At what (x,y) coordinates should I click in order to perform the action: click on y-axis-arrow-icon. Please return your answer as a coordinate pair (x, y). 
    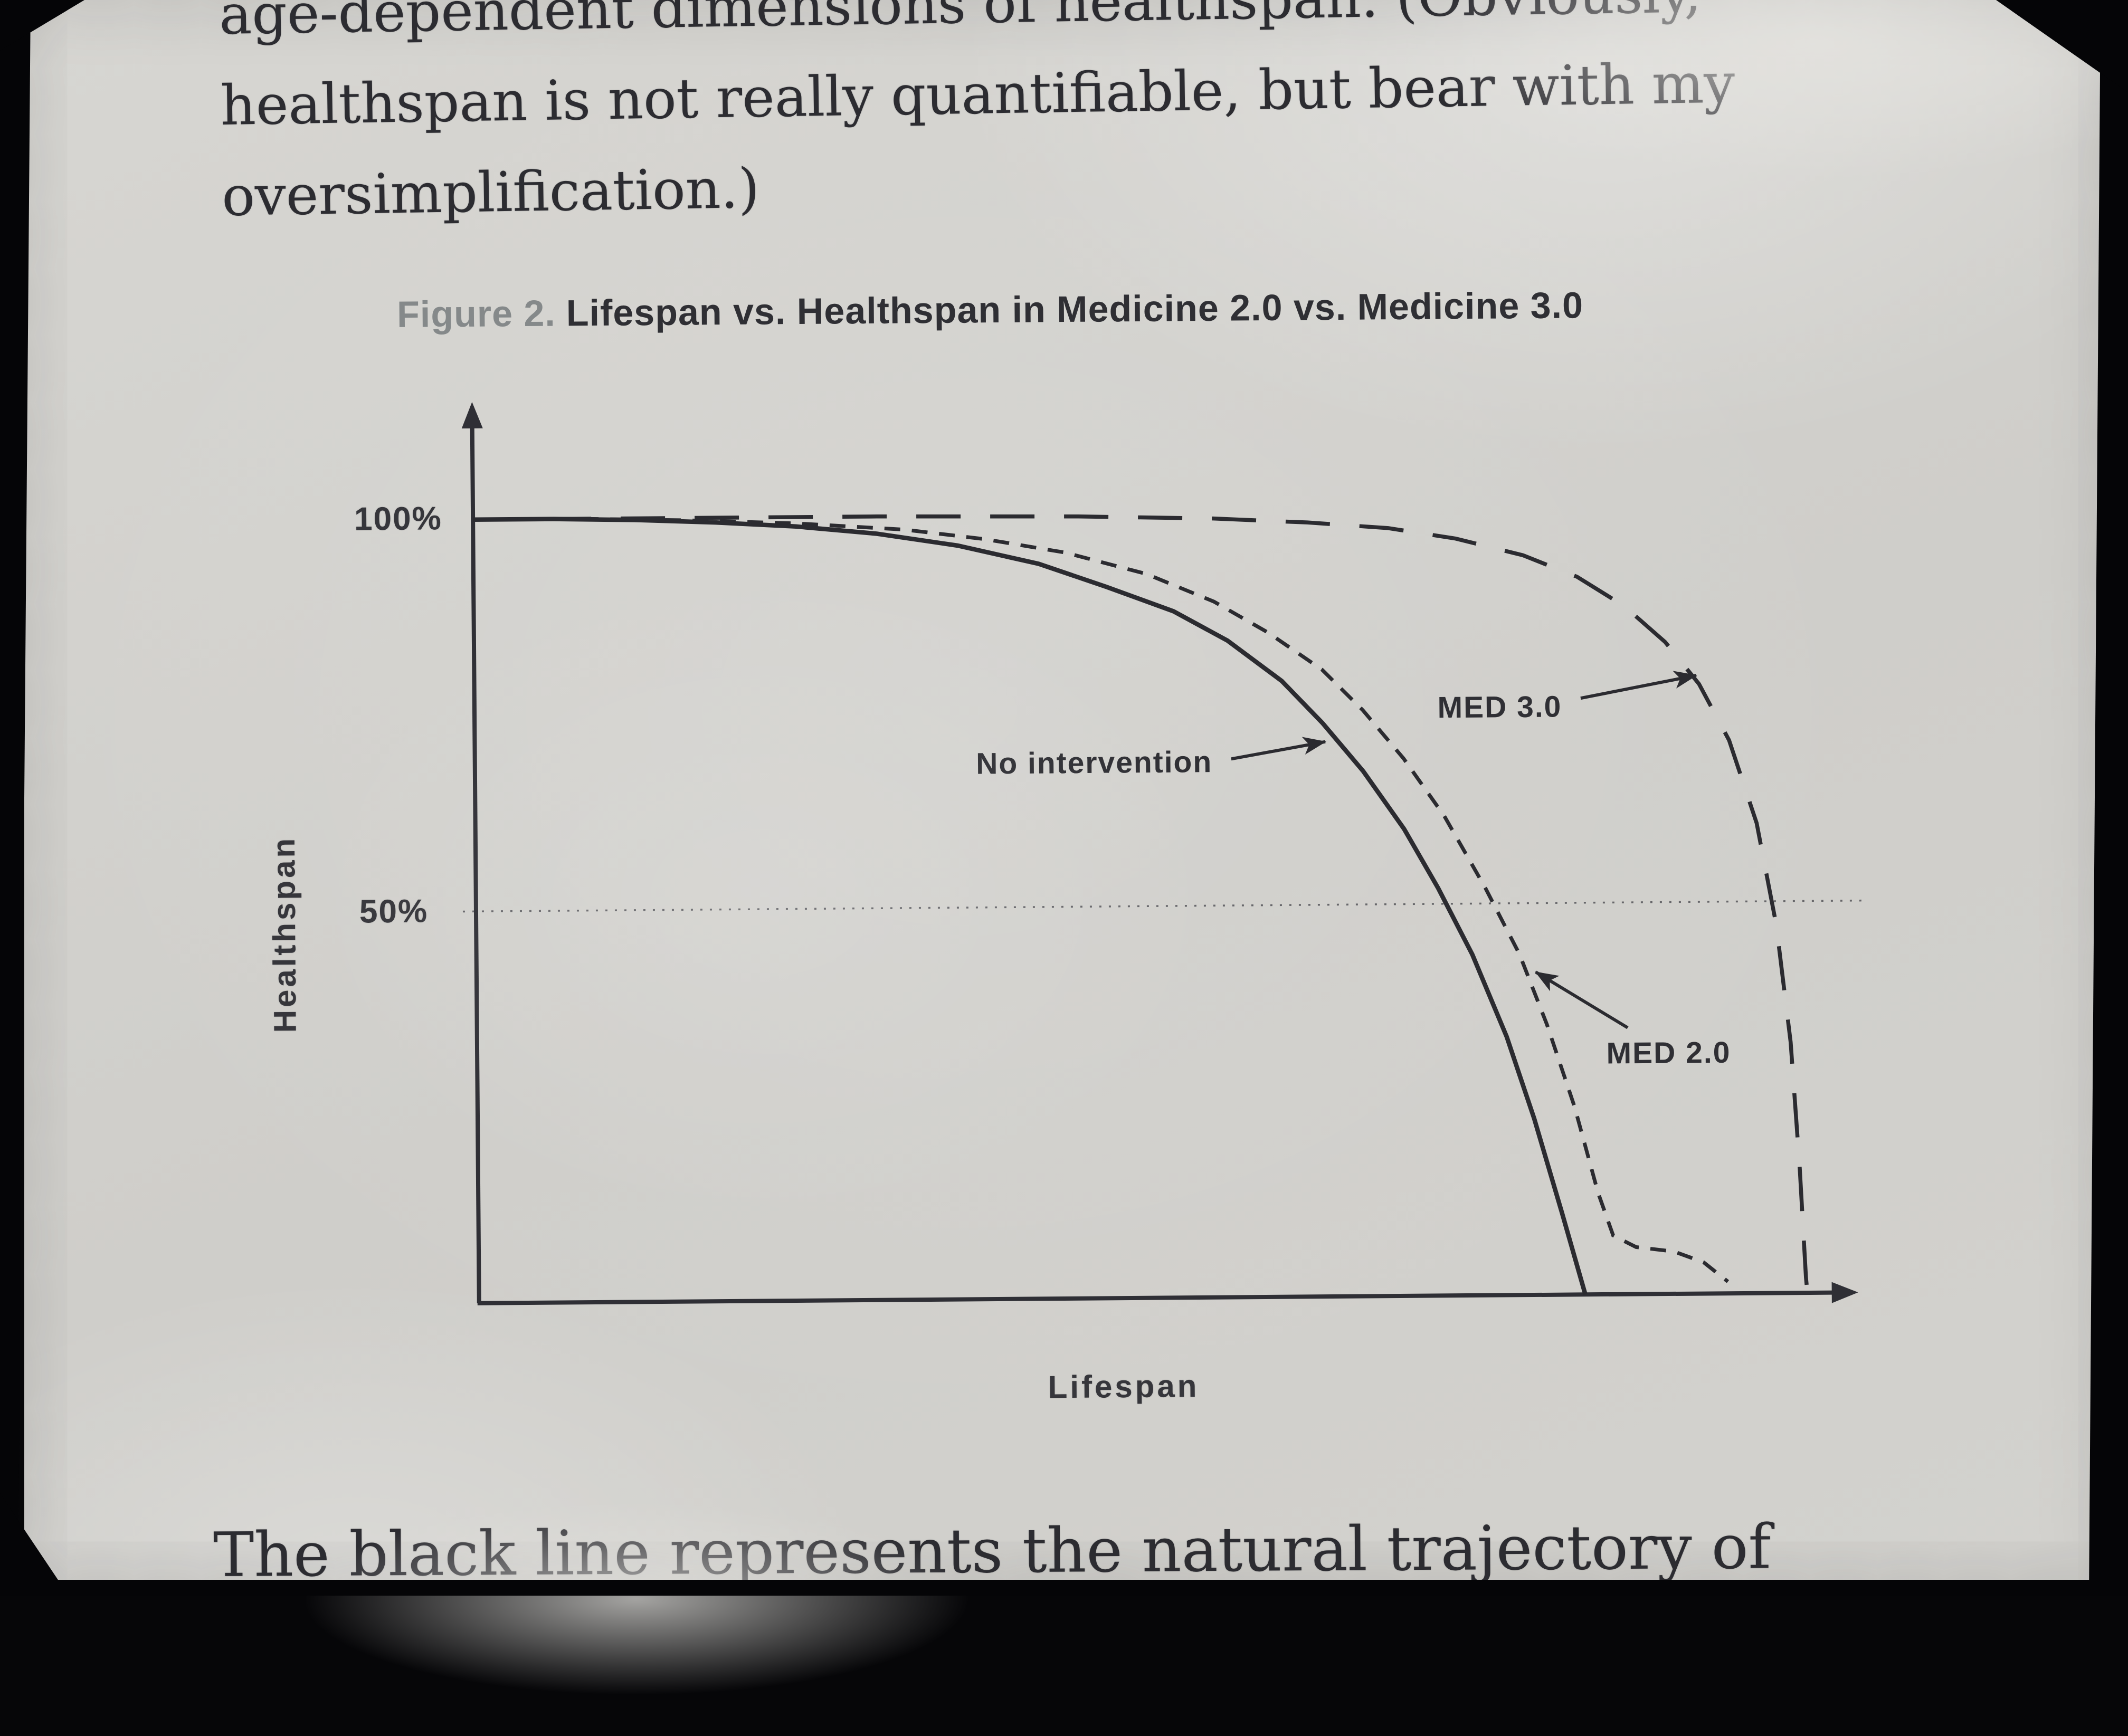
    Looking at the image, I should click on (472, 415).